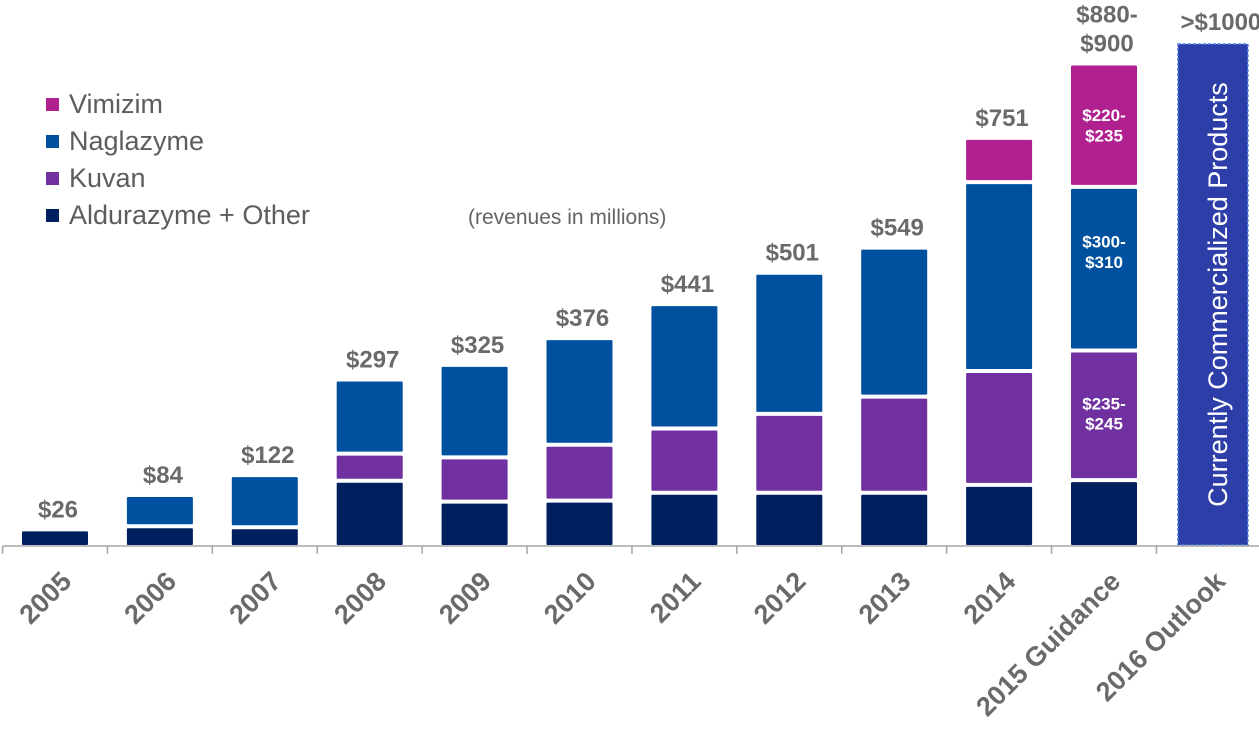 The image size is (1259, 735). I want to click on total-label: $376, so click(582, 318).